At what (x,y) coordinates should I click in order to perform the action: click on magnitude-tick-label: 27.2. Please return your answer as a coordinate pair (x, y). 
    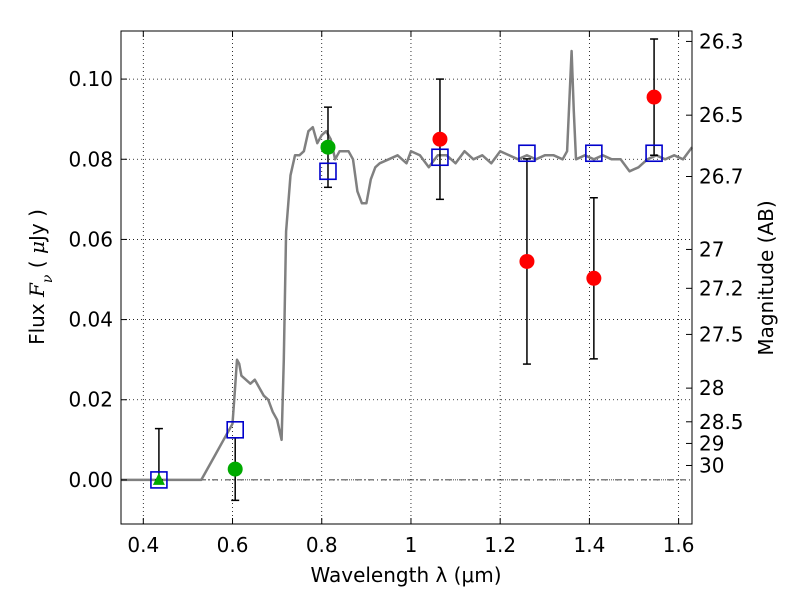
    Looking at the image, I should click on (721, 288).